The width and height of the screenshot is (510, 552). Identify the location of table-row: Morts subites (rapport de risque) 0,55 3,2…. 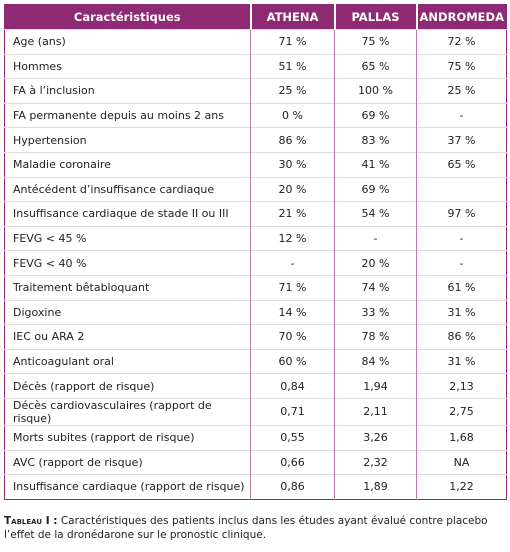
(255, 437).